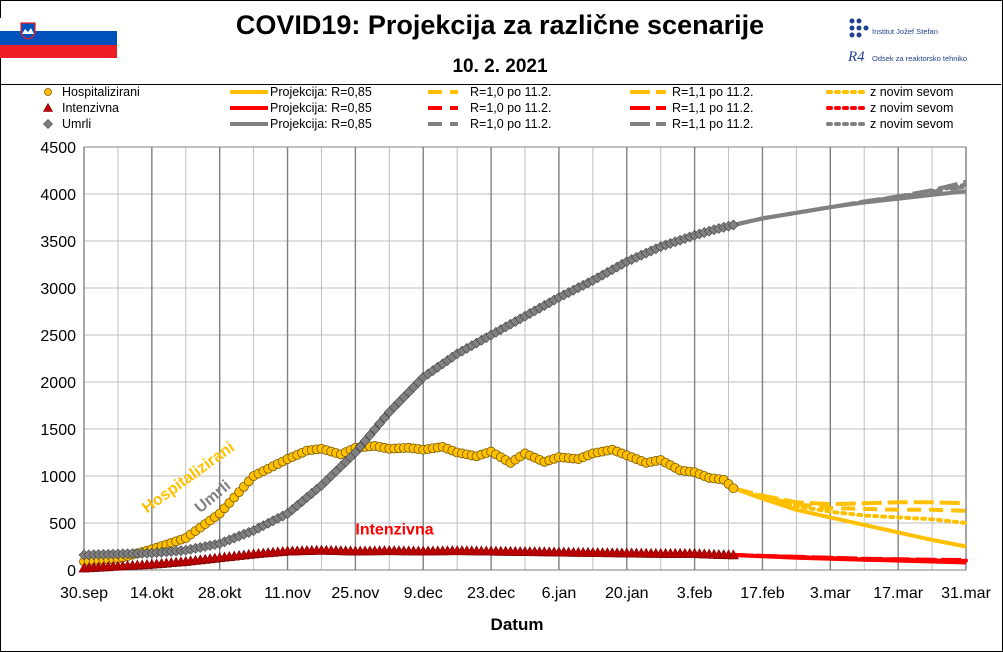 The image size is (1003, 652). I want to click on x-tick-label: 17.mar, so click(898, 593).